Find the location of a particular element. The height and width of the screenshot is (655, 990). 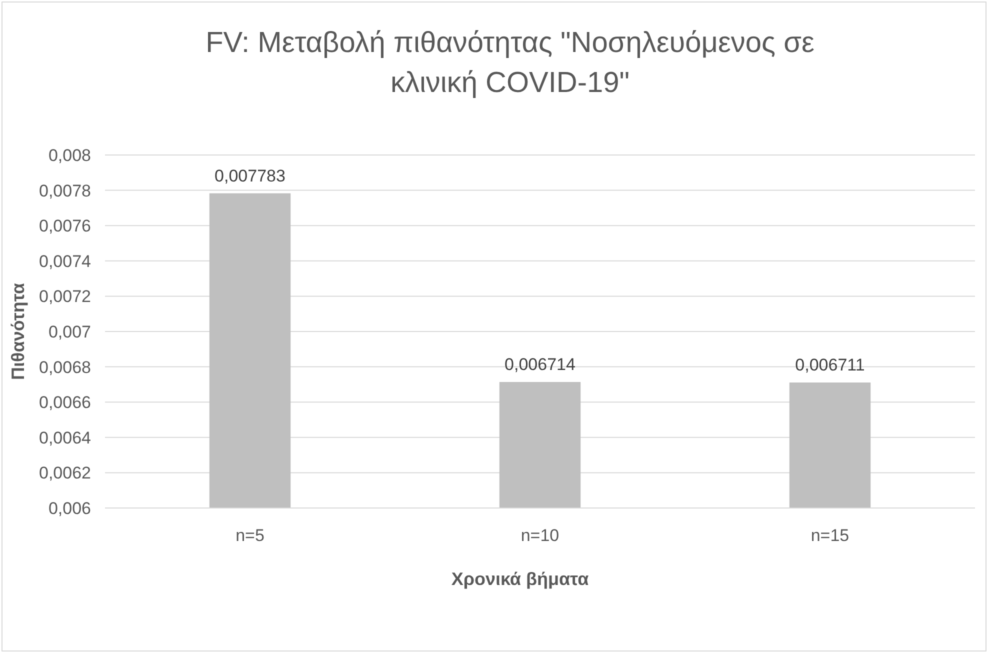

y-tick-label: 0,0074 is located at coordinates (65, 261).